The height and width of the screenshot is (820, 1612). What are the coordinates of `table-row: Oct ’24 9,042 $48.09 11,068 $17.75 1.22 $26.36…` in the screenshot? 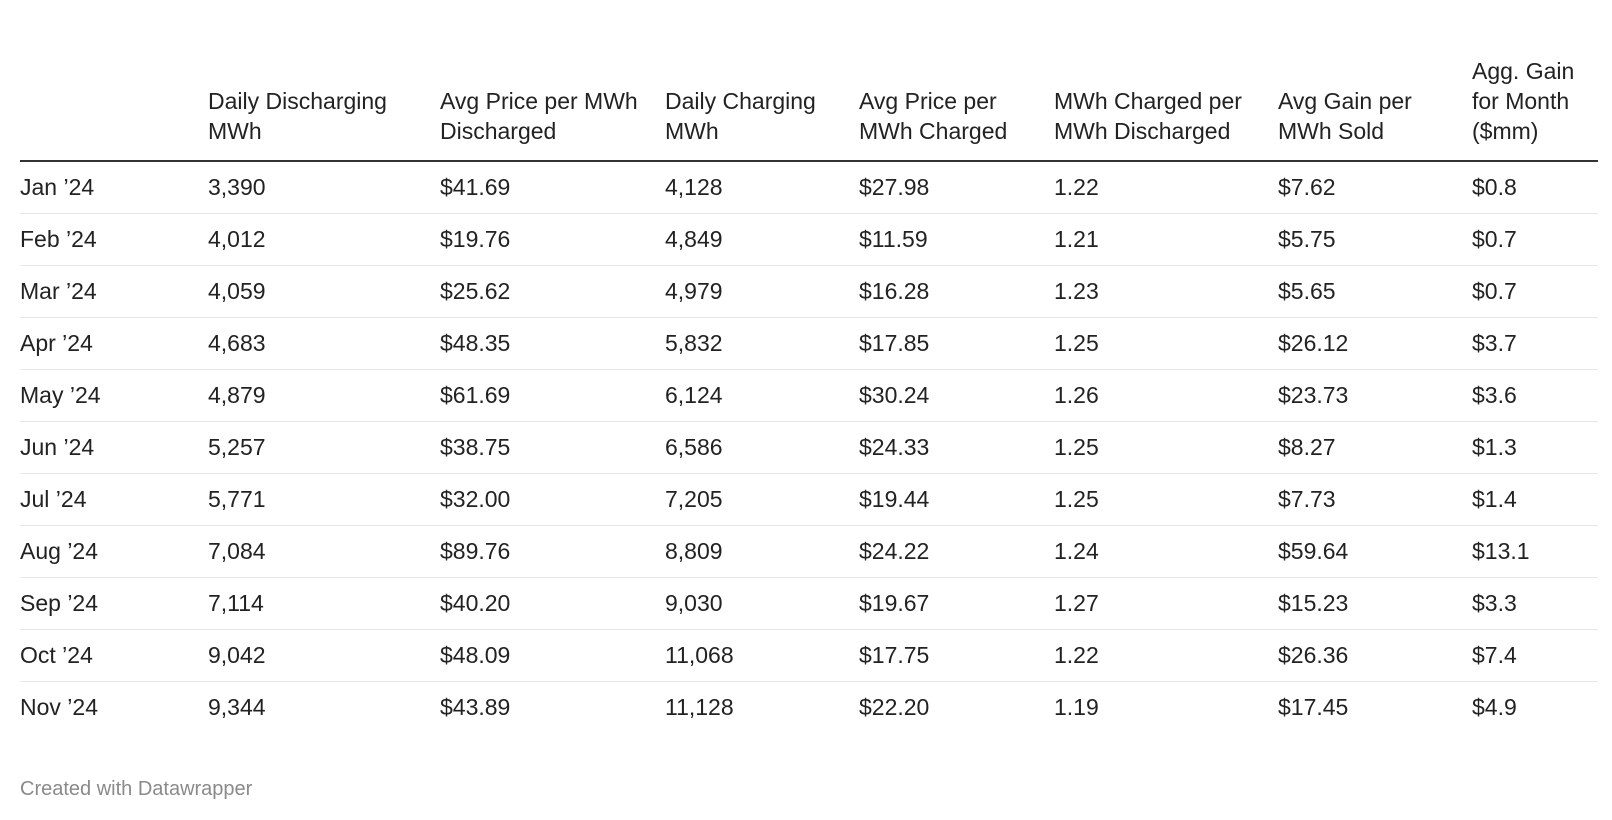 It's located at (809, 655).